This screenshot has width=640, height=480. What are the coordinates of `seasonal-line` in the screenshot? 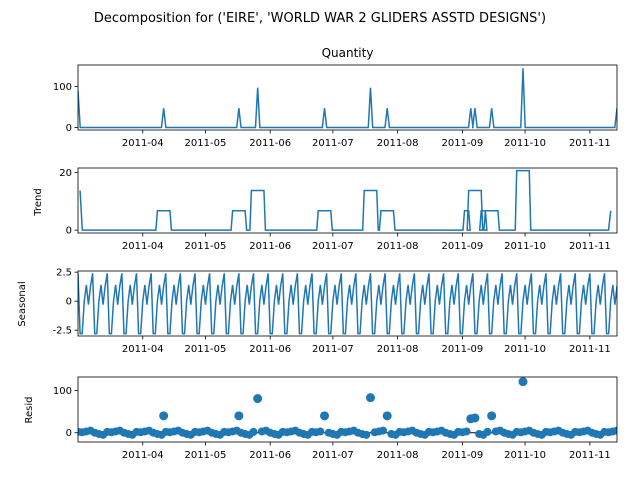 It's located at (347, 304).